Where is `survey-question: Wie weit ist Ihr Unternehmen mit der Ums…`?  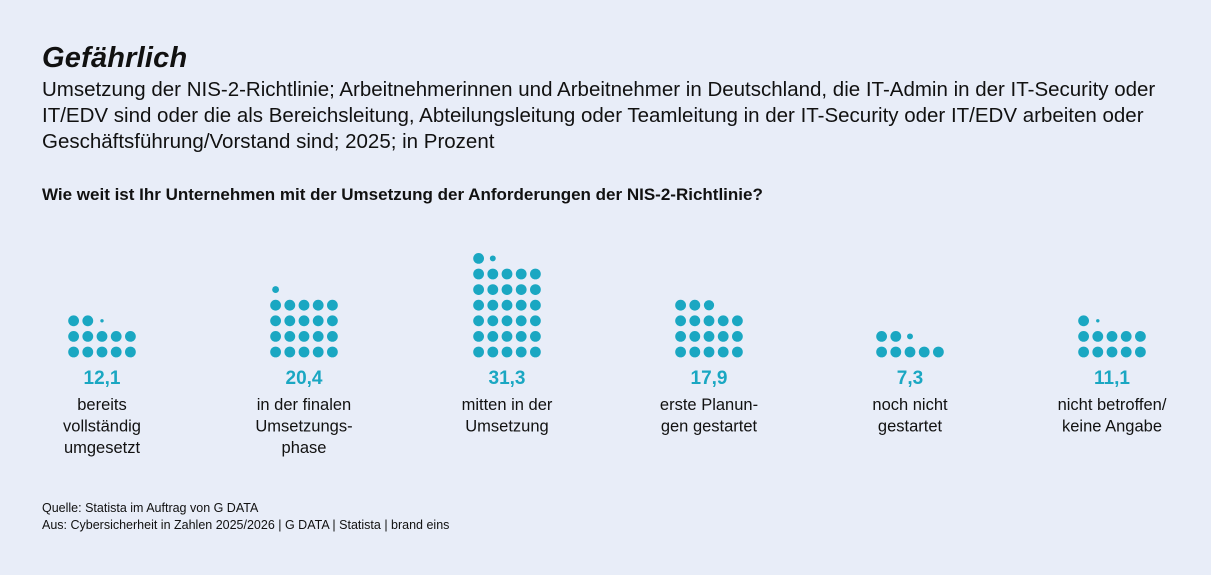 survey-question: Wie weit ist Ihr Unternehmen mit der Ums… is located at coordinates (402, 194).